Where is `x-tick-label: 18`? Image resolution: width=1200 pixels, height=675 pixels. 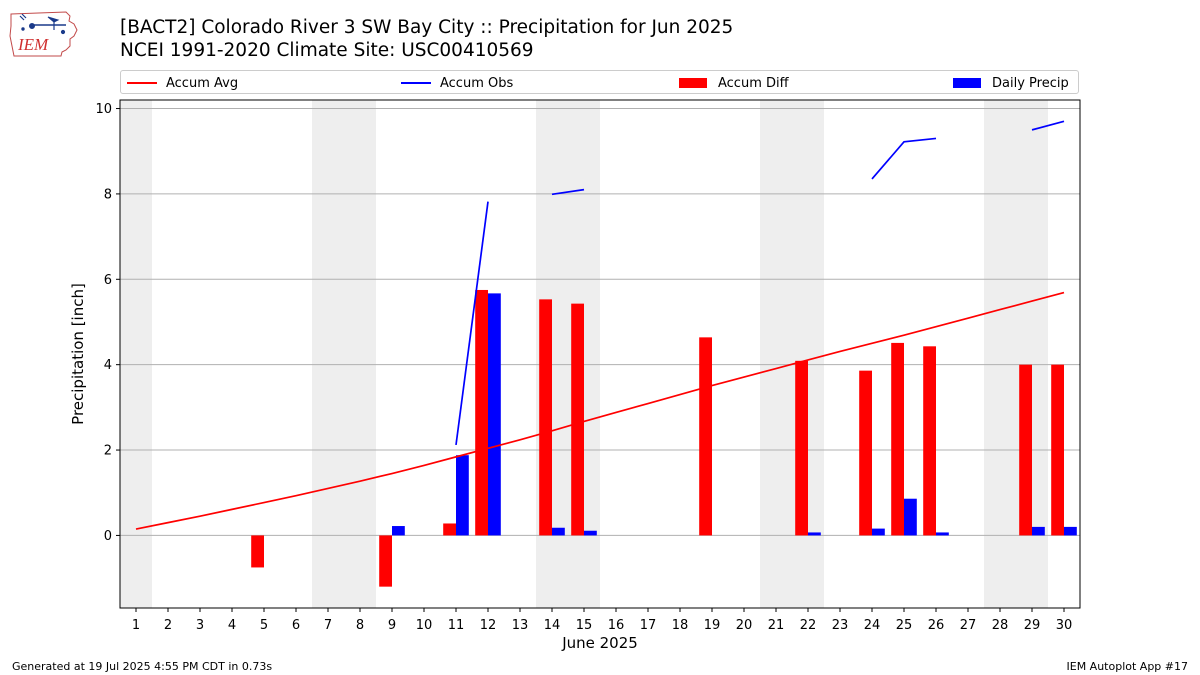
x-tick-label: 18 is located at coordinates (680, 625).